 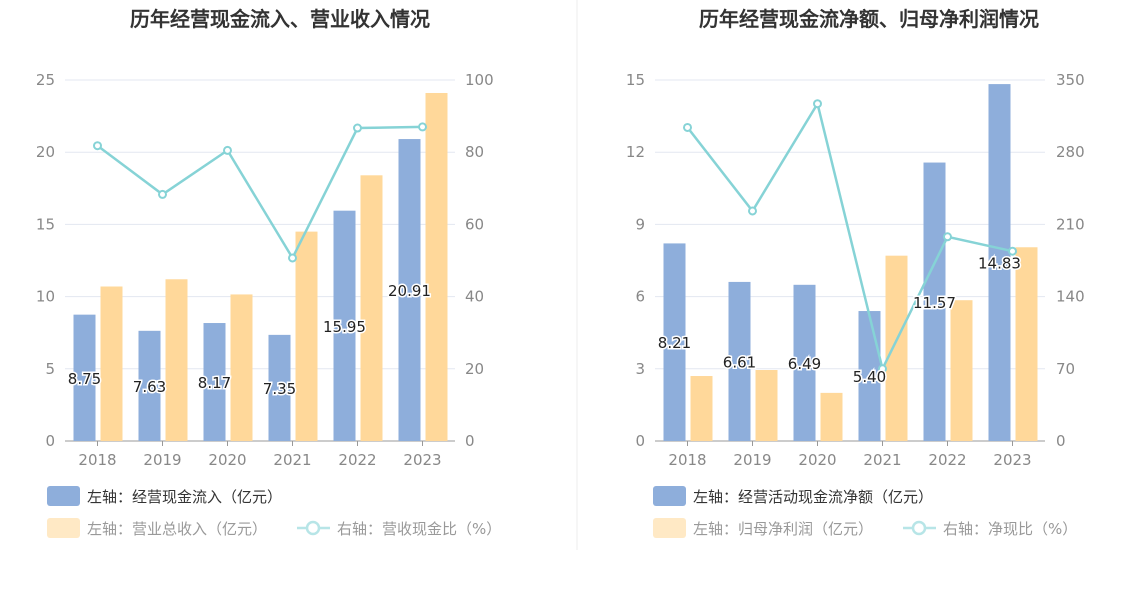 What do you see at coordinates (687, 460) in the screenshot?
I see `x-tick-label: 2018` at bounding box center [687, 460].